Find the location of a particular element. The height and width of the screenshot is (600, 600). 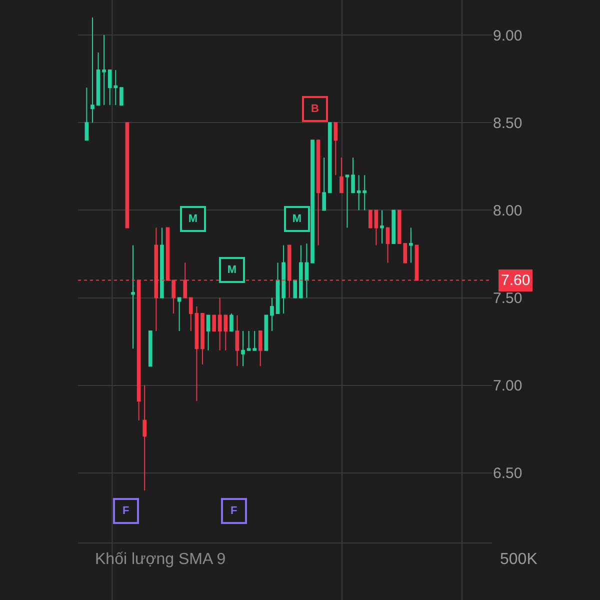

text: 500K is located at coordinates (519, 559).